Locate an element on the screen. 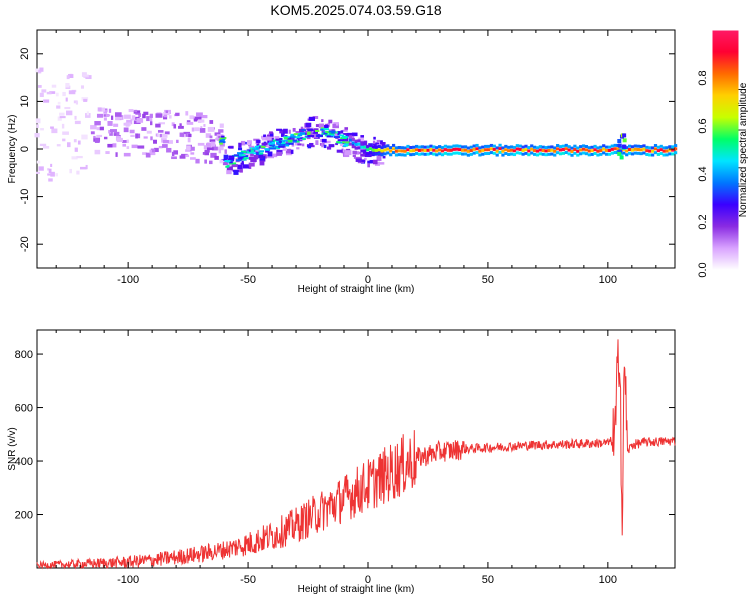 Image resolution: width=750 pixels, height=600 pixels. colorbar-ticks: 0.0 0.2 0.4 0.6 0.8 is located at coordinates (703, 173).